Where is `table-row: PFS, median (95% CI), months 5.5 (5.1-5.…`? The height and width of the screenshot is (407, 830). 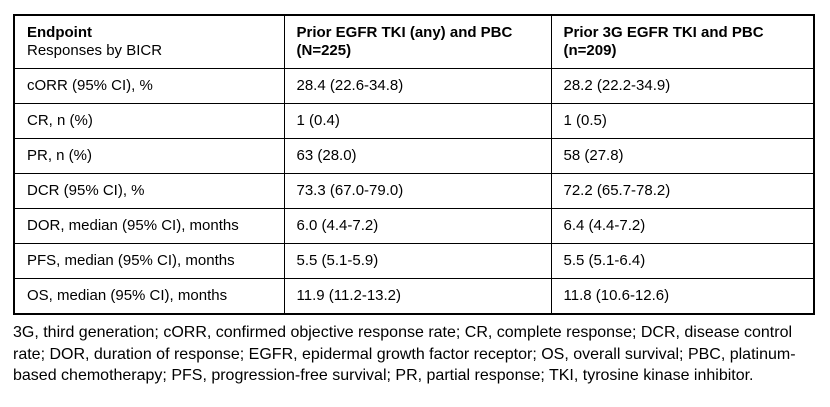
table-row: PFS, median (95% CI), months 5.5 (5.1-5.… is located at coordinates (414, 261).